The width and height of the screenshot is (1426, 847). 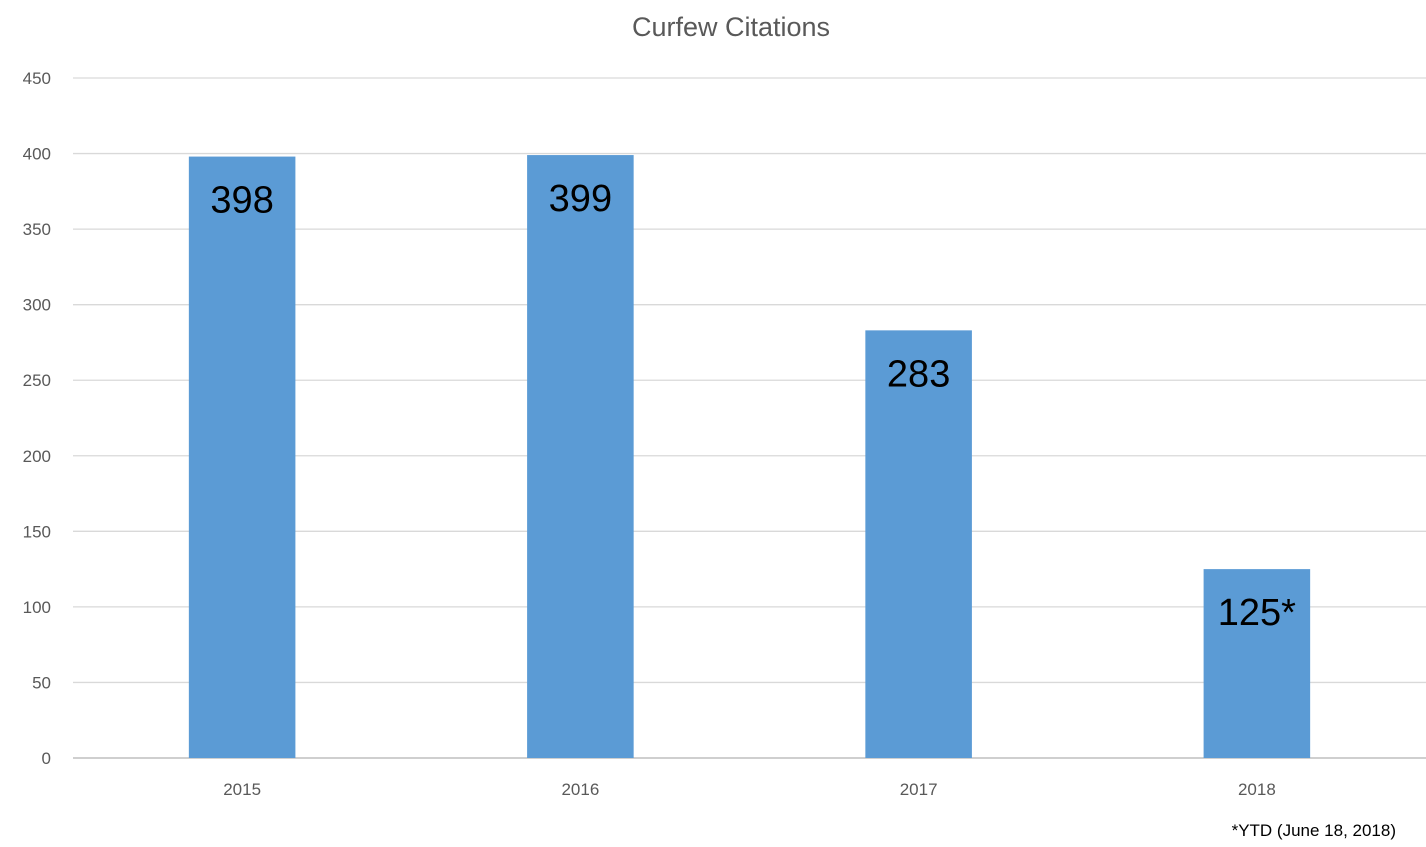 What do you see at coordinates (41, 682) in the screenshot?
I see `y-tick-label: 50` at bounding box center [41, 682].